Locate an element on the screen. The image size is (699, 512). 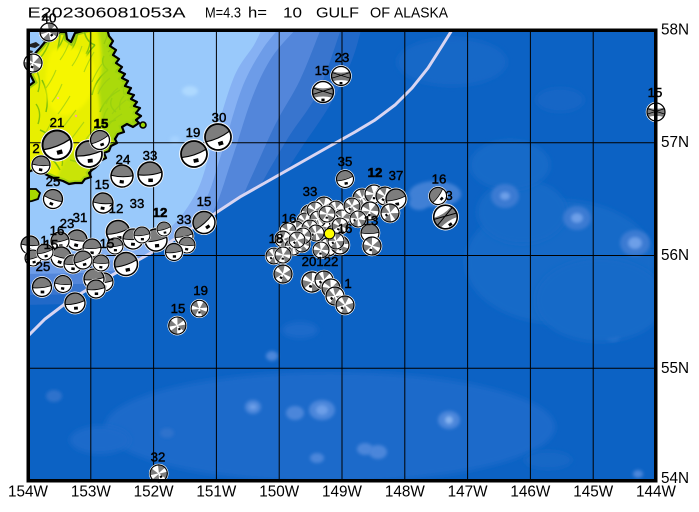
svg-text: 21 is located at coordinates (57, 122).